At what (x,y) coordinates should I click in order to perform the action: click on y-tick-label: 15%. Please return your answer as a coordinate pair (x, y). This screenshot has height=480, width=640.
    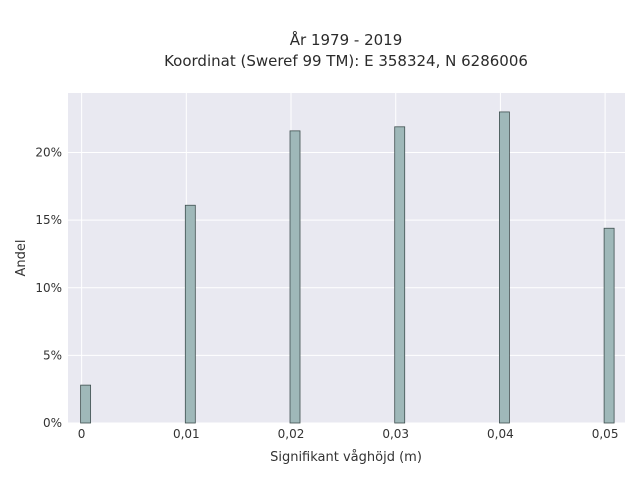
    Looking at the image, I should click on (48, 220).